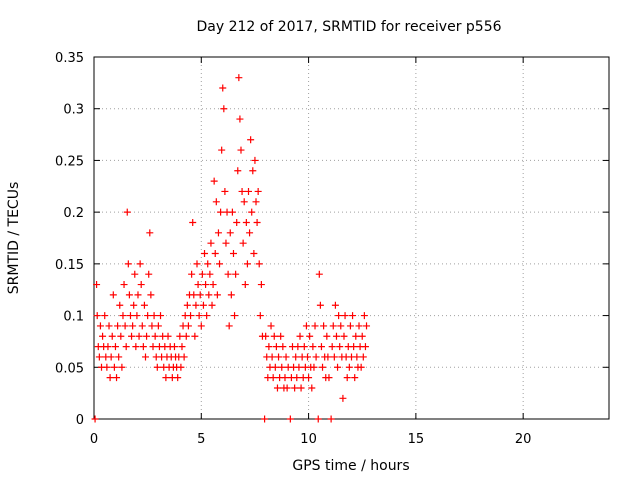 The height and width of the screenshot is (480, 640). Describe the element at coordinates (94, 439) in the screenshot. I see `x-tick-label: 0` at that location.